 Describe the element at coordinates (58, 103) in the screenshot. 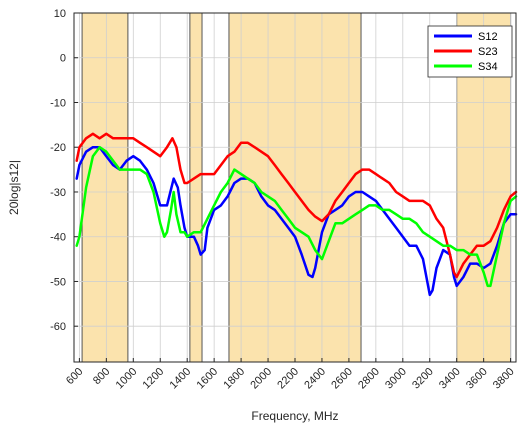

I see `y-tick-label: -10` at that location.